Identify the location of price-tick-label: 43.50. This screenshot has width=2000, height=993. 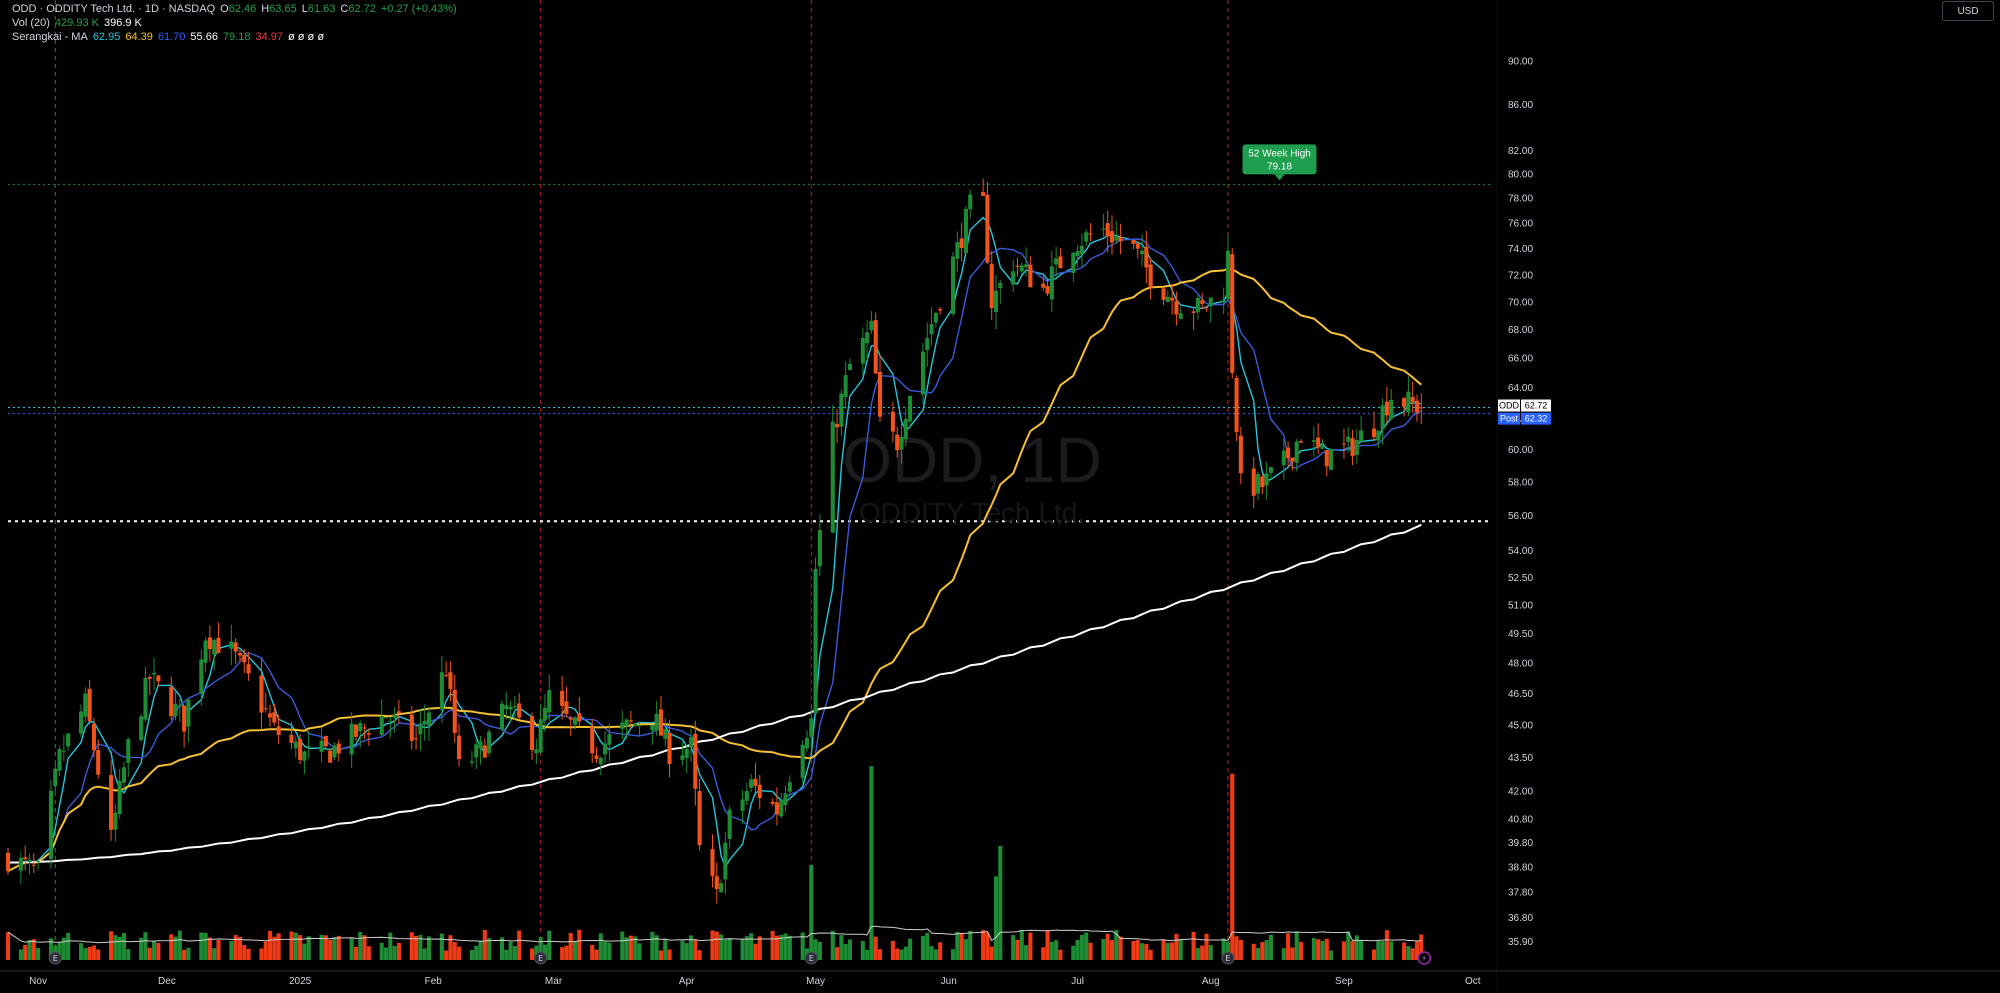
(1520, 758).